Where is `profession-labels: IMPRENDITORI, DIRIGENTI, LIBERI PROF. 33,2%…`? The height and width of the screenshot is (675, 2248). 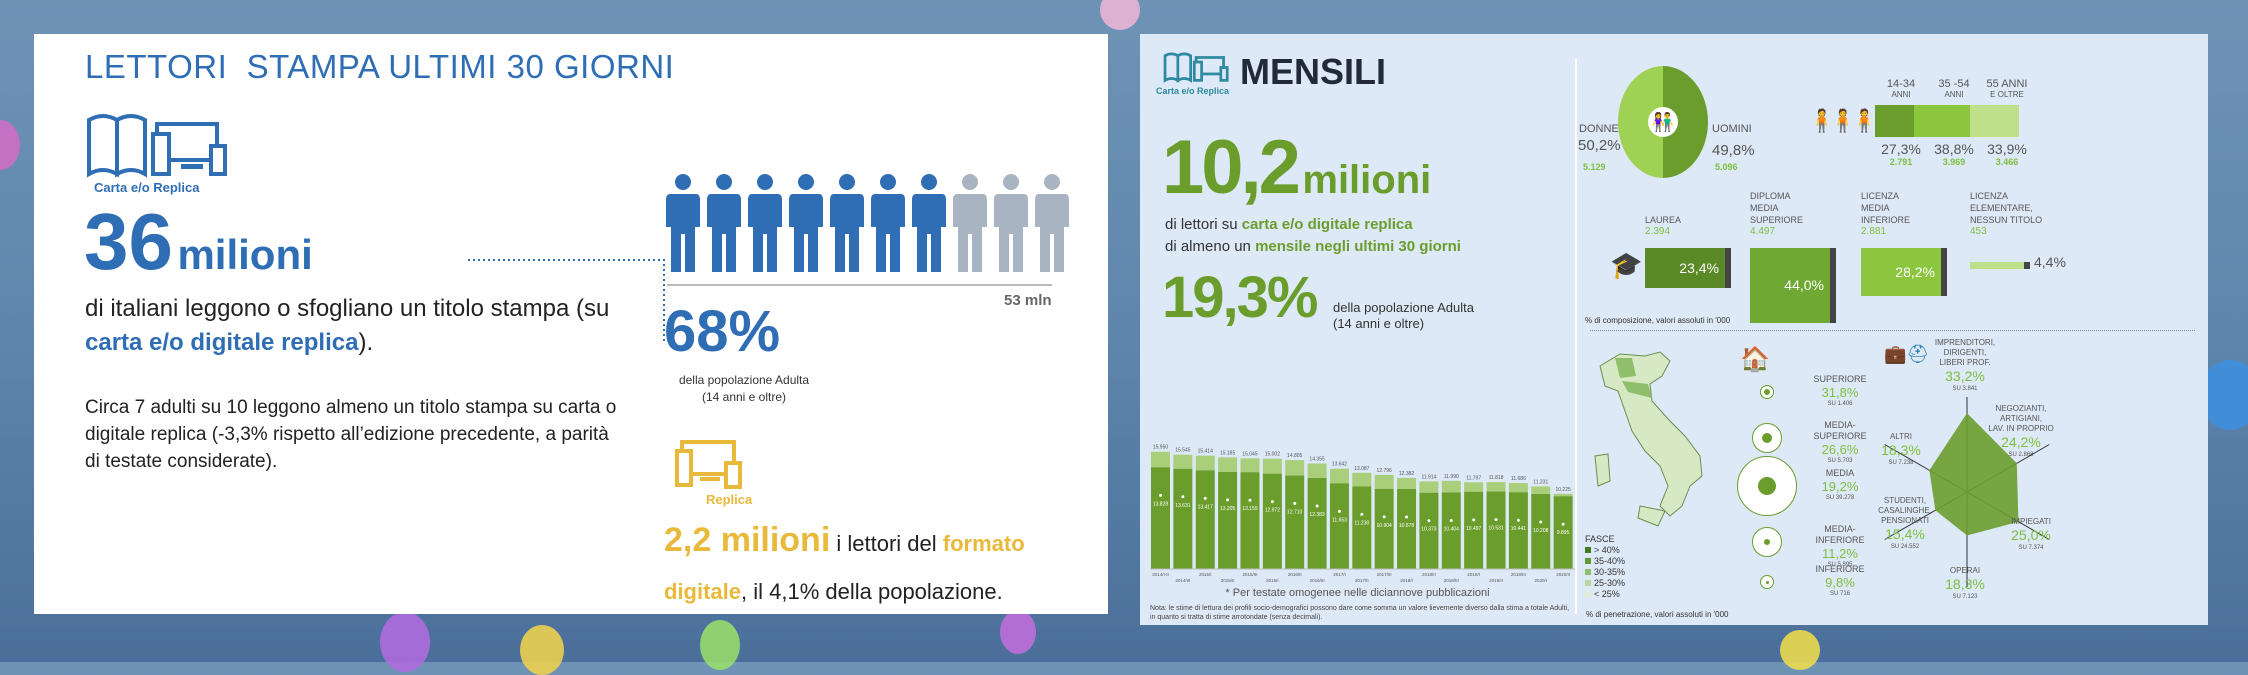 profession-labels: IMPRENDITORI, DIRIGENTI, LIBERI PROF. 33,2%… is located at coordinates (2020, 481).